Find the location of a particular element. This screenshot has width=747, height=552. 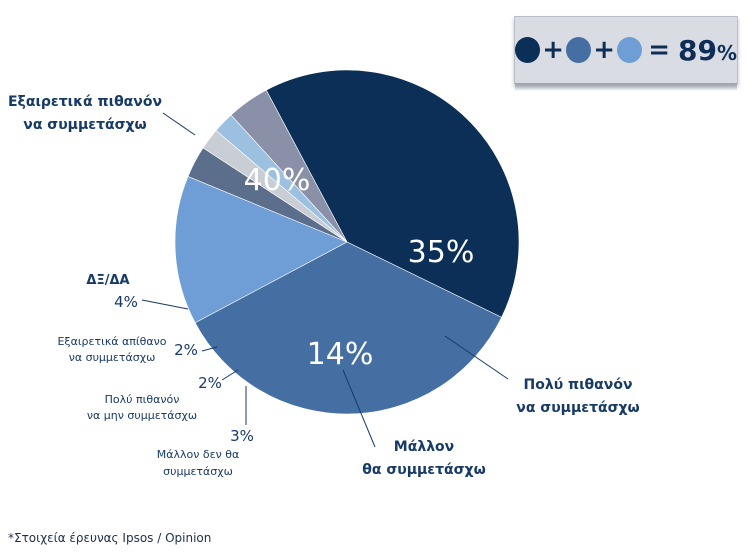

slice-value-label: 14% is located at coordinates (340, 354).